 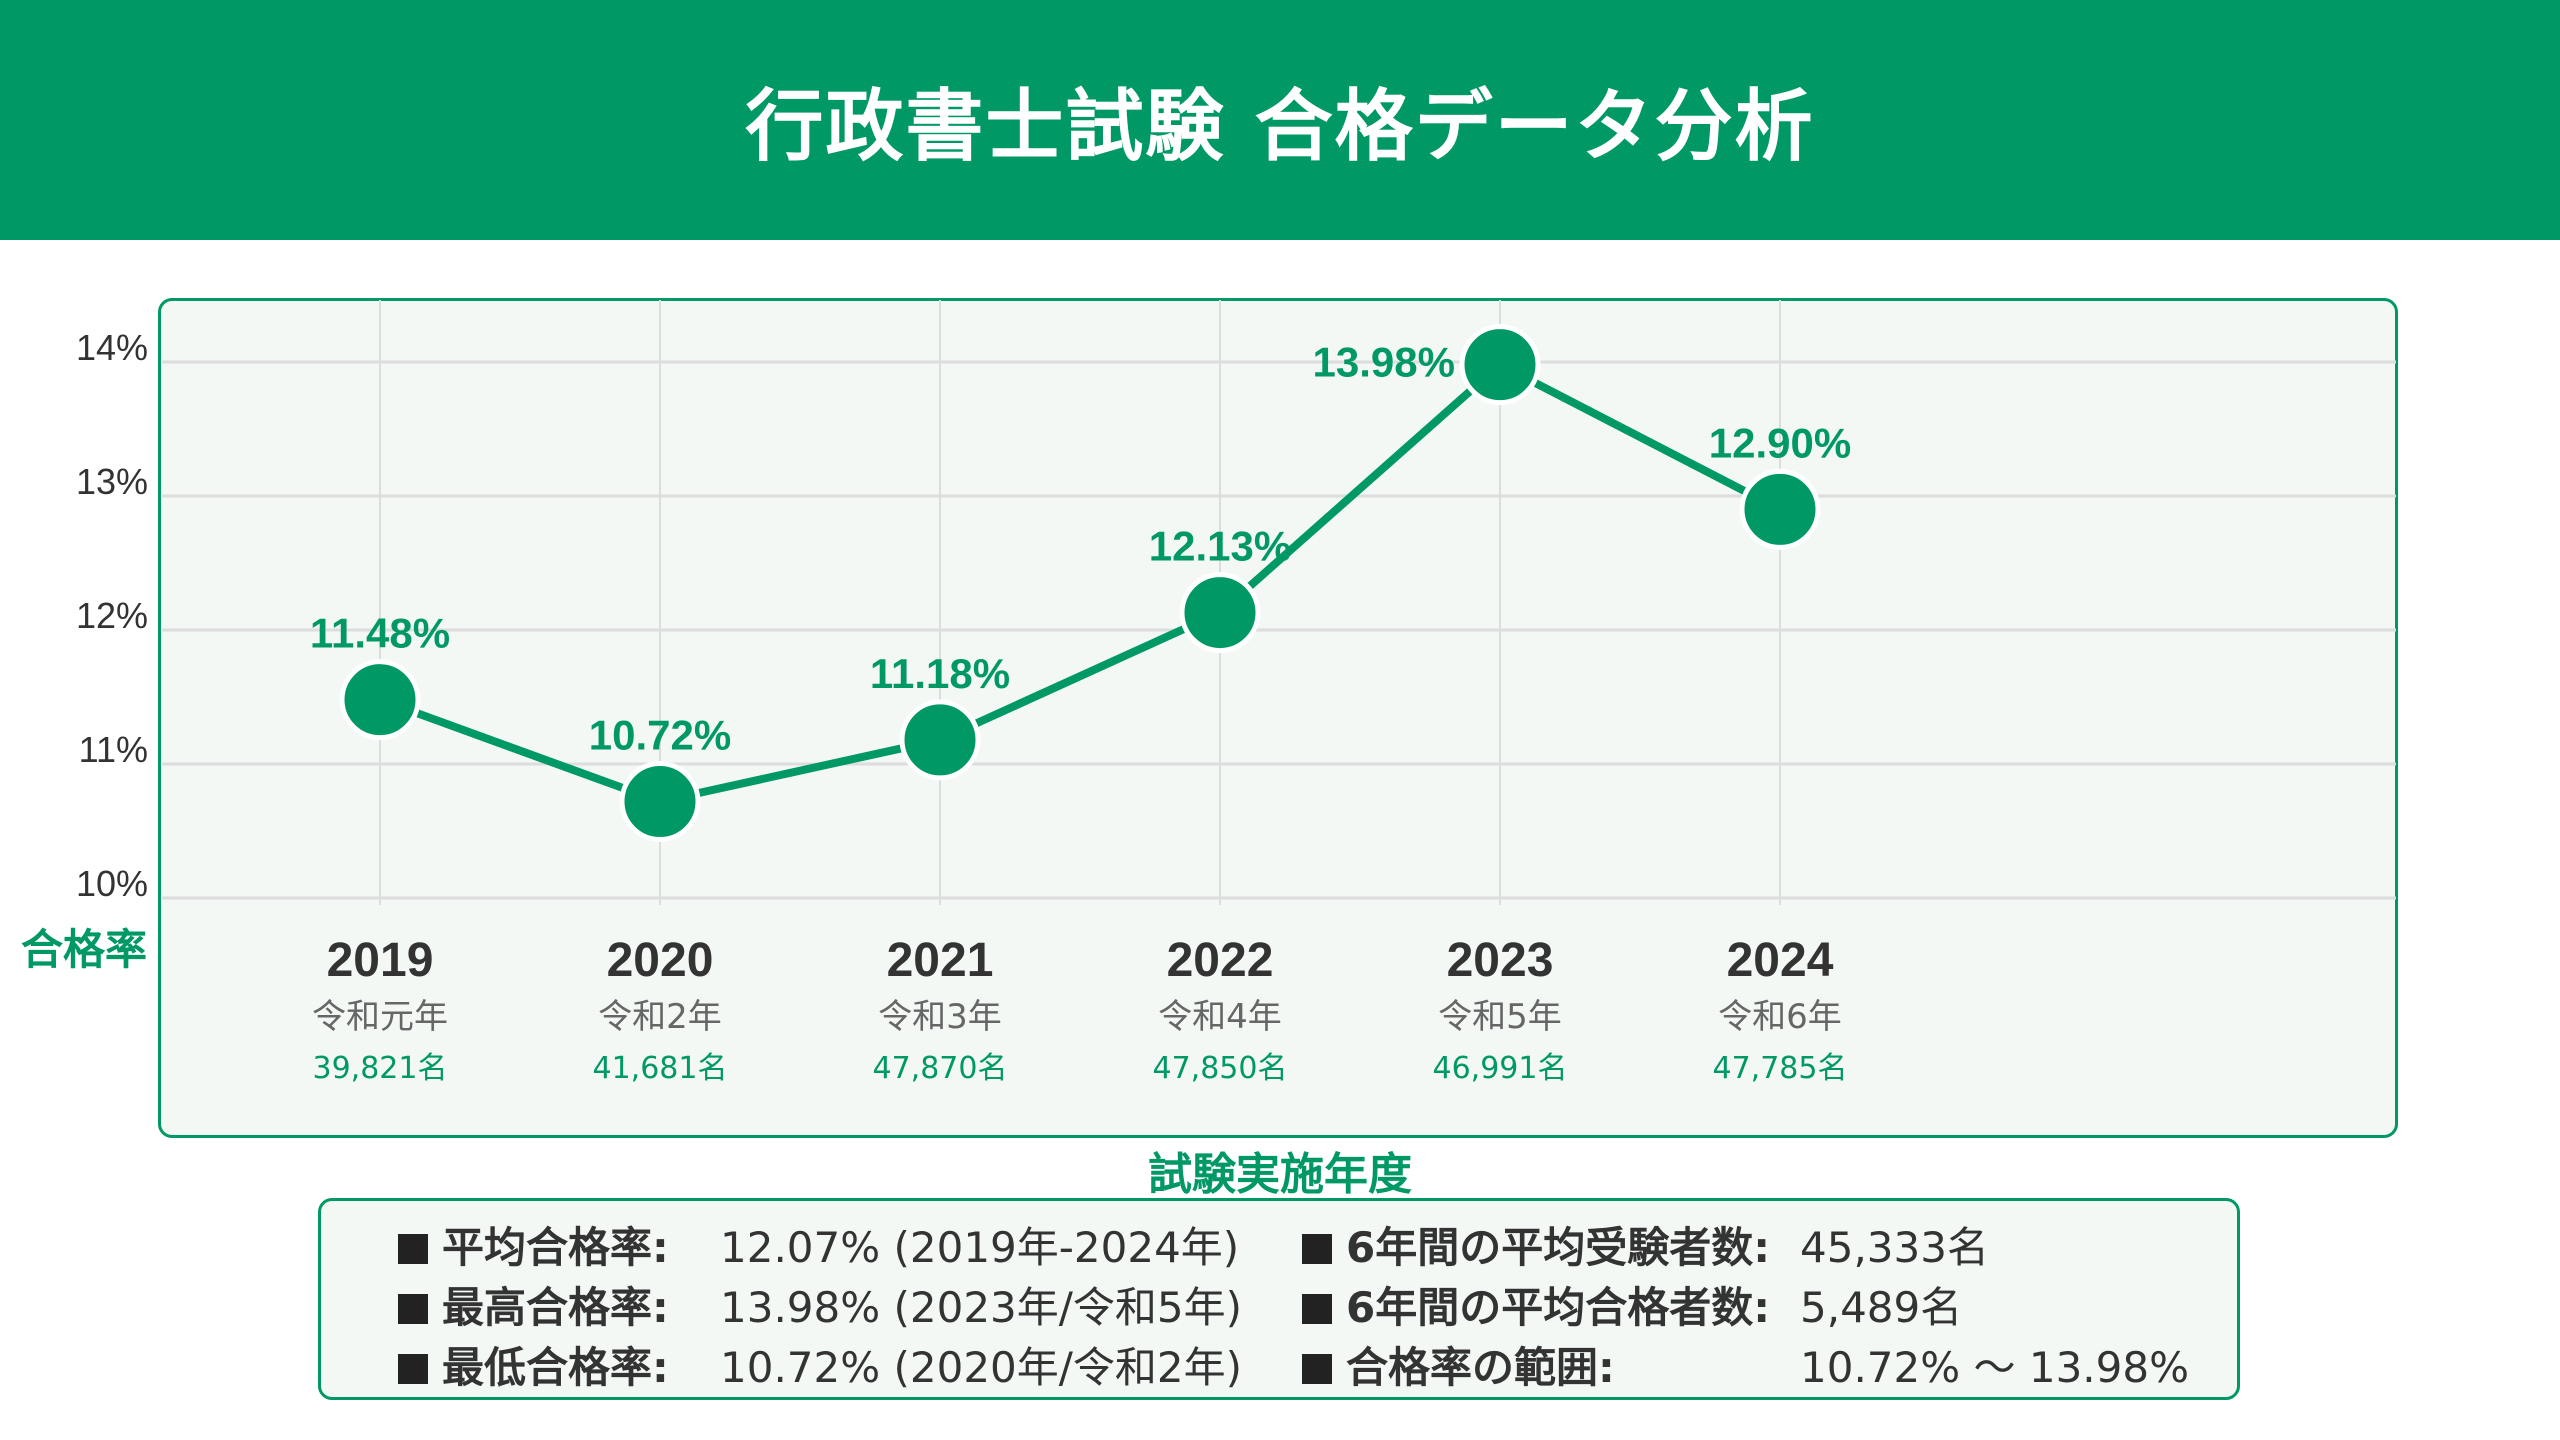 What do you see at coordinates (112, 883) in the screenshot?
I see `y-tick-label: 10%` at bounding box center [112, 883].